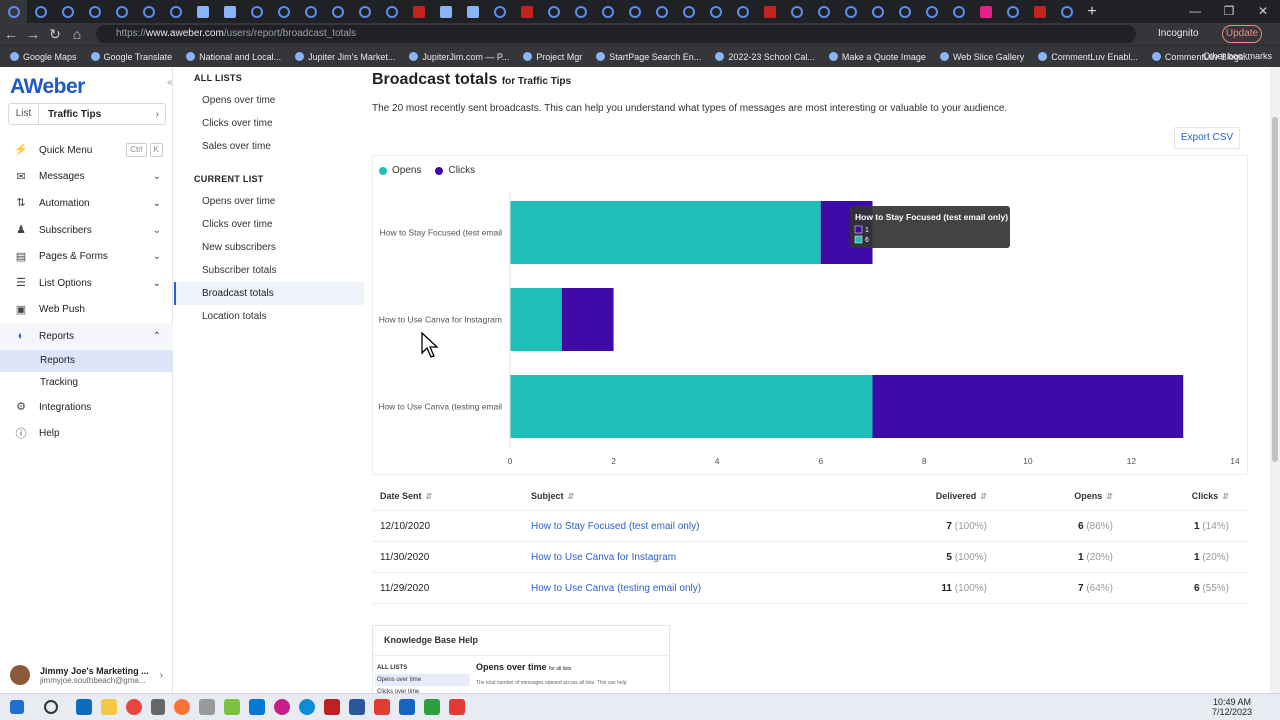  Describe the element at coordinates (552, 57) in the screenshot. I see `bookmark: Project Mgr` at that location.